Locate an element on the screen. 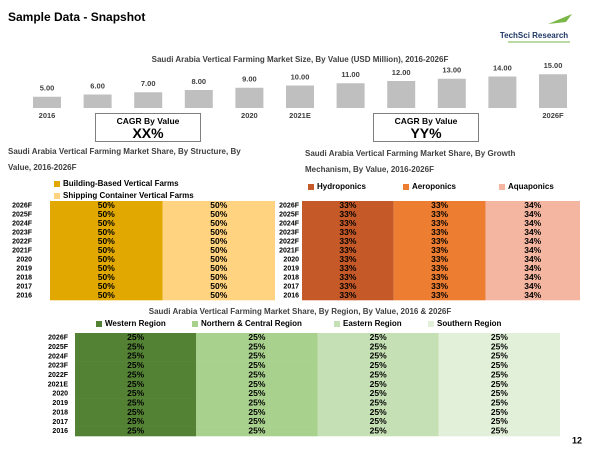 The image size is (600, 450). x-tick-label: 2026F is located at coordinates (553, 115).